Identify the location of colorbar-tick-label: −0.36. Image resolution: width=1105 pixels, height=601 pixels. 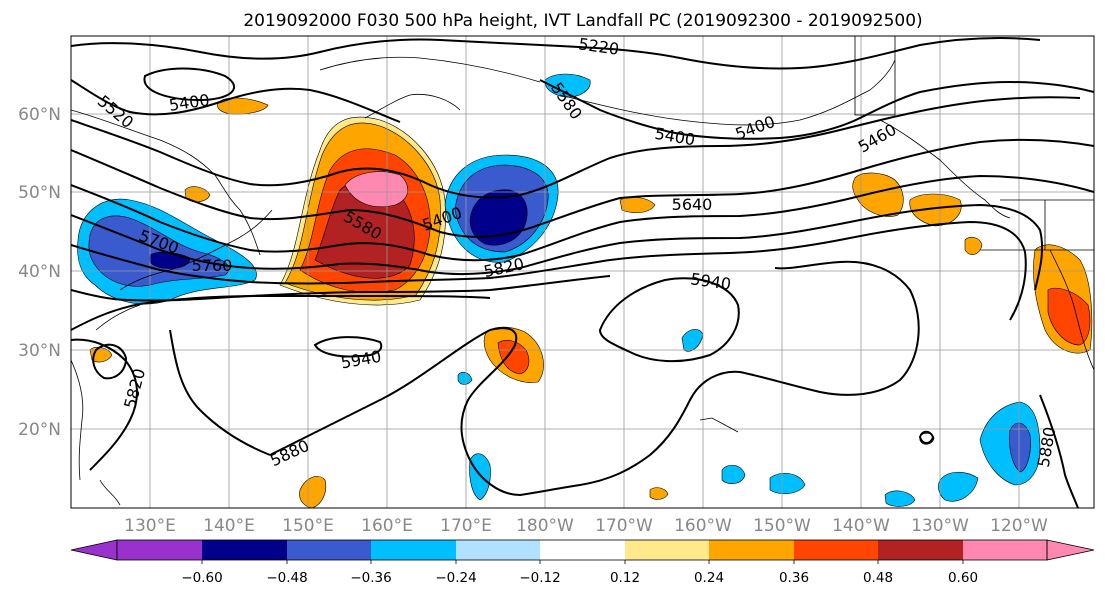
(370, 578).